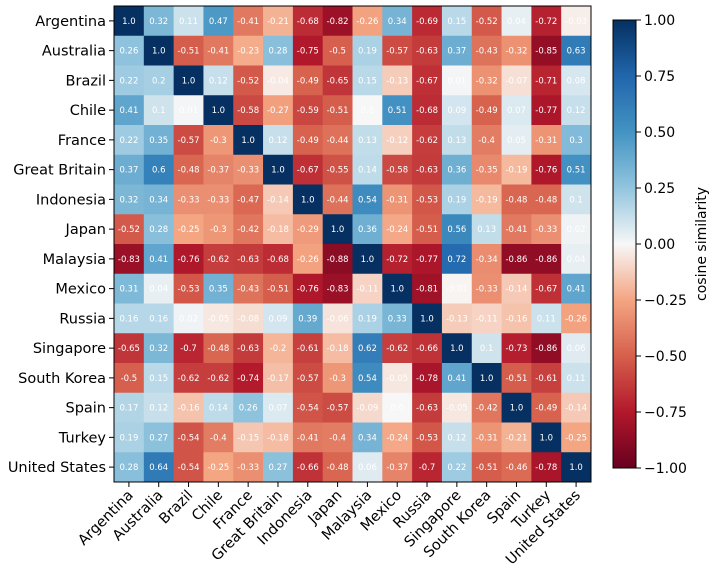 This screenshot has width=713, height=579. Describe the element at coordinates (308, 22) in the screenshot. I see `cell-value-label: -0.68` at that location.